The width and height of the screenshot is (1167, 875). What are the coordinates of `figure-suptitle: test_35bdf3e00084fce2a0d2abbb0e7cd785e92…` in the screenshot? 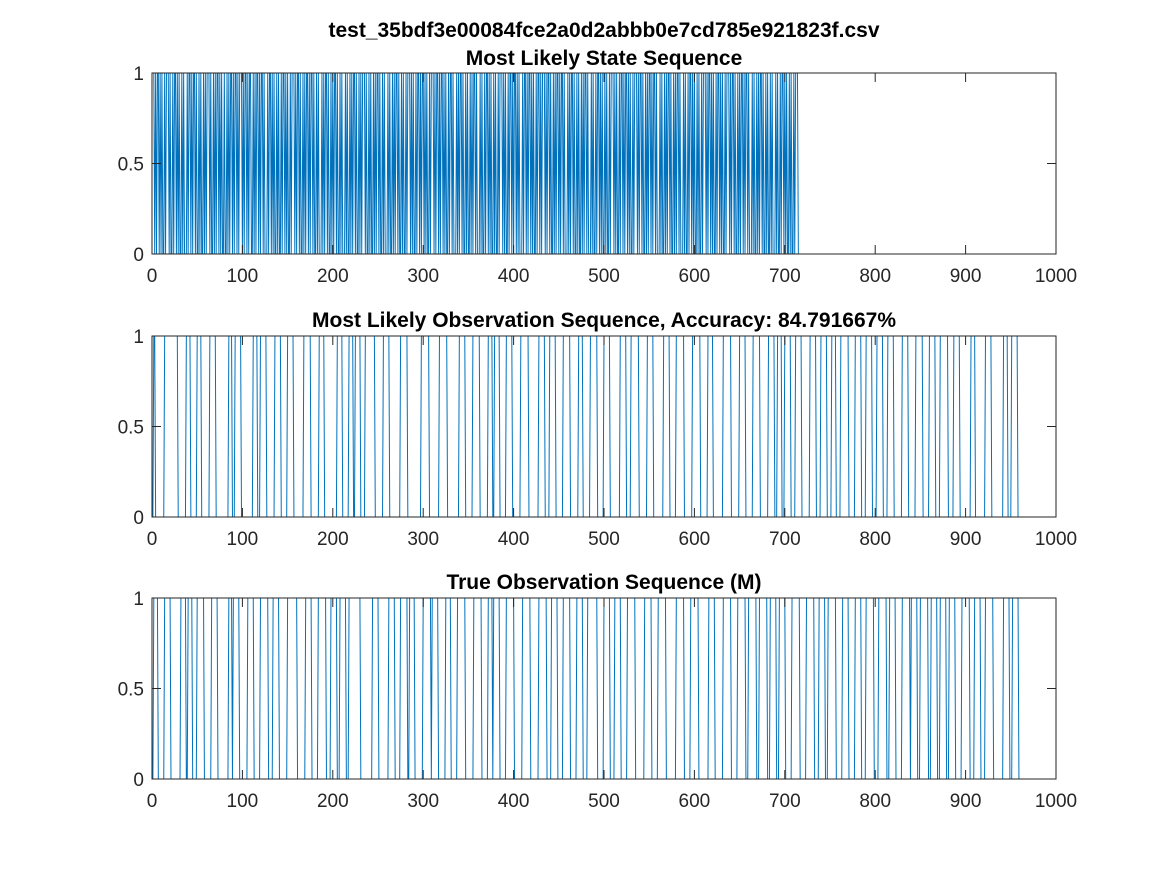 It's located at (603, 30).